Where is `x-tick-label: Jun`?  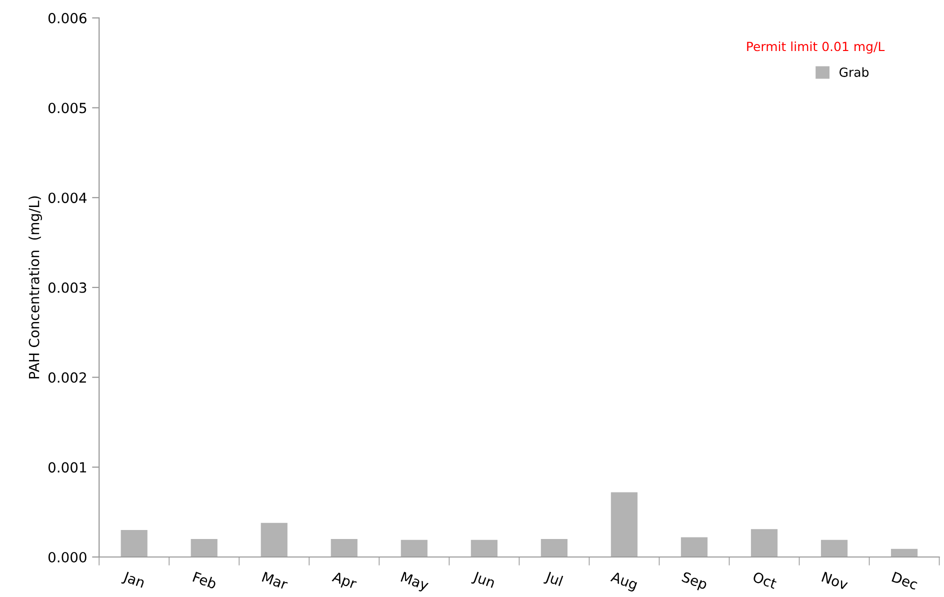 x-tick-label: Jun is located at coordinates (483, 580).